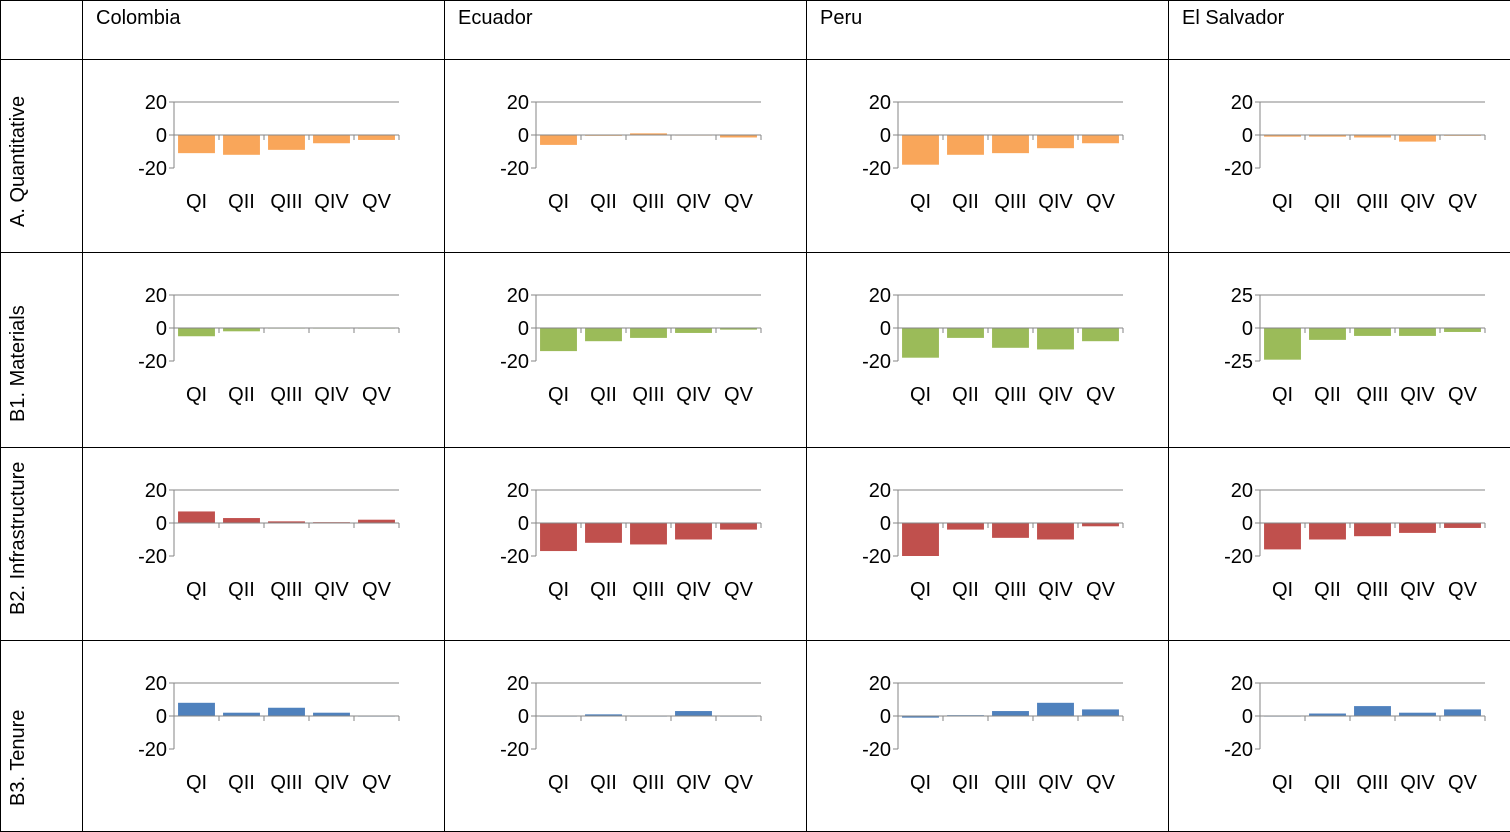 The width and height of the screenshot is (1510, 832). What do you see at coordinates (18, 757) in the screenshot?
I see `row-label: B3. Tenure` at bounding box center [18, 757].